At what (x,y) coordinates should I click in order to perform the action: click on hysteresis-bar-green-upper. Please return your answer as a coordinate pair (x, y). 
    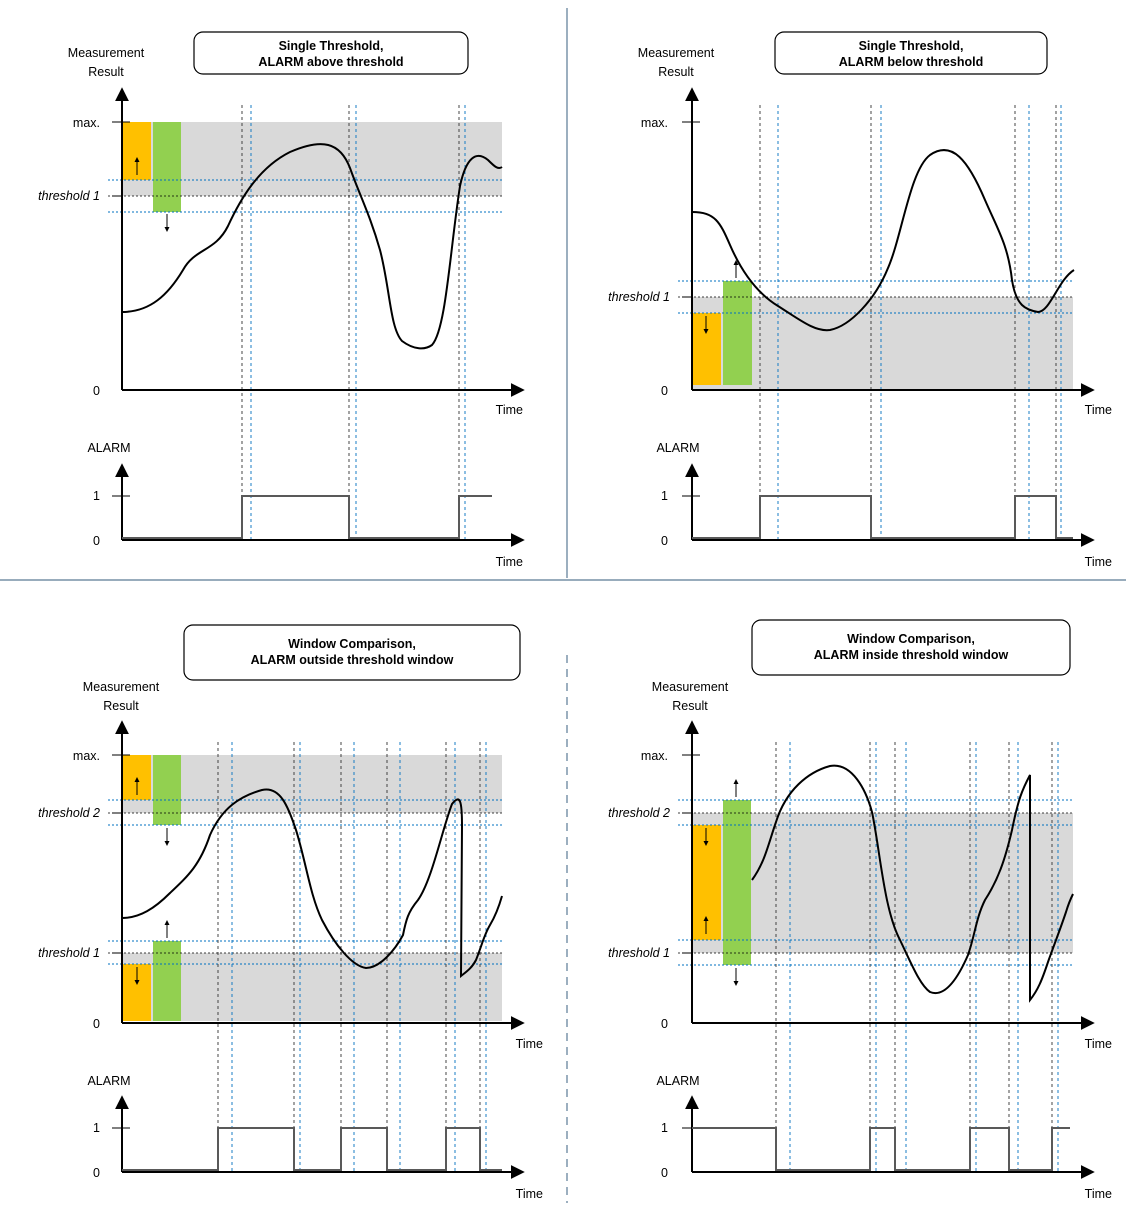
    Looking at the image, I should click on (167, 790).